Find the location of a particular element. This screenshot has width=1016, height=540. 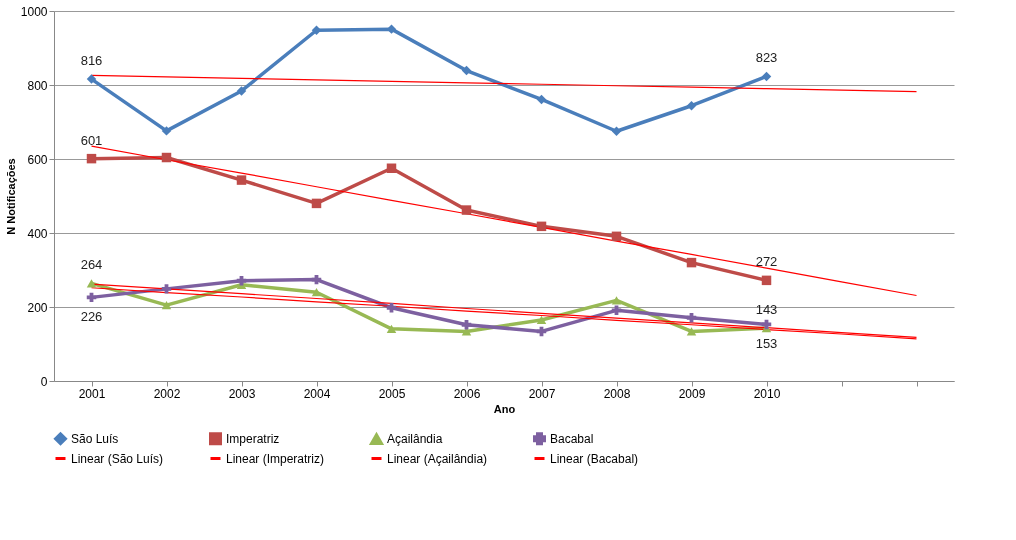

data-label: 143 is located at coordinates (766, 310).